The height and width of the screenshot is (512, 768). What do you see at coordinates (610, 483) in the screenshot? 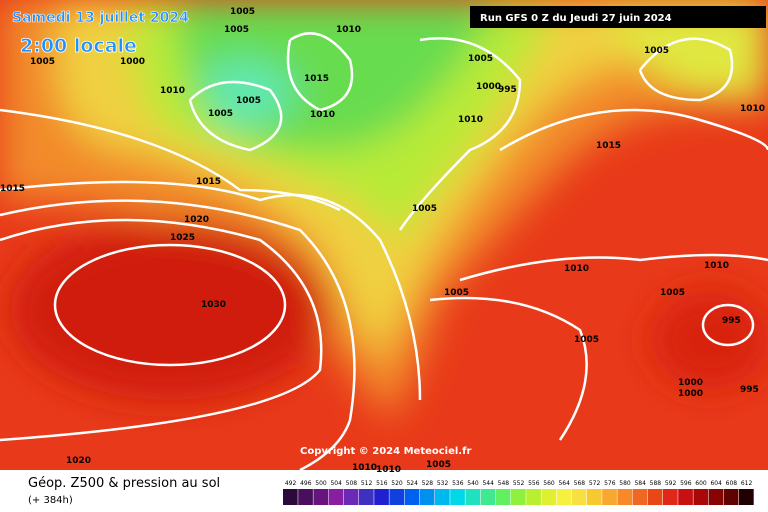
I see `legend-label: 576` at bounding box center [610, 483].